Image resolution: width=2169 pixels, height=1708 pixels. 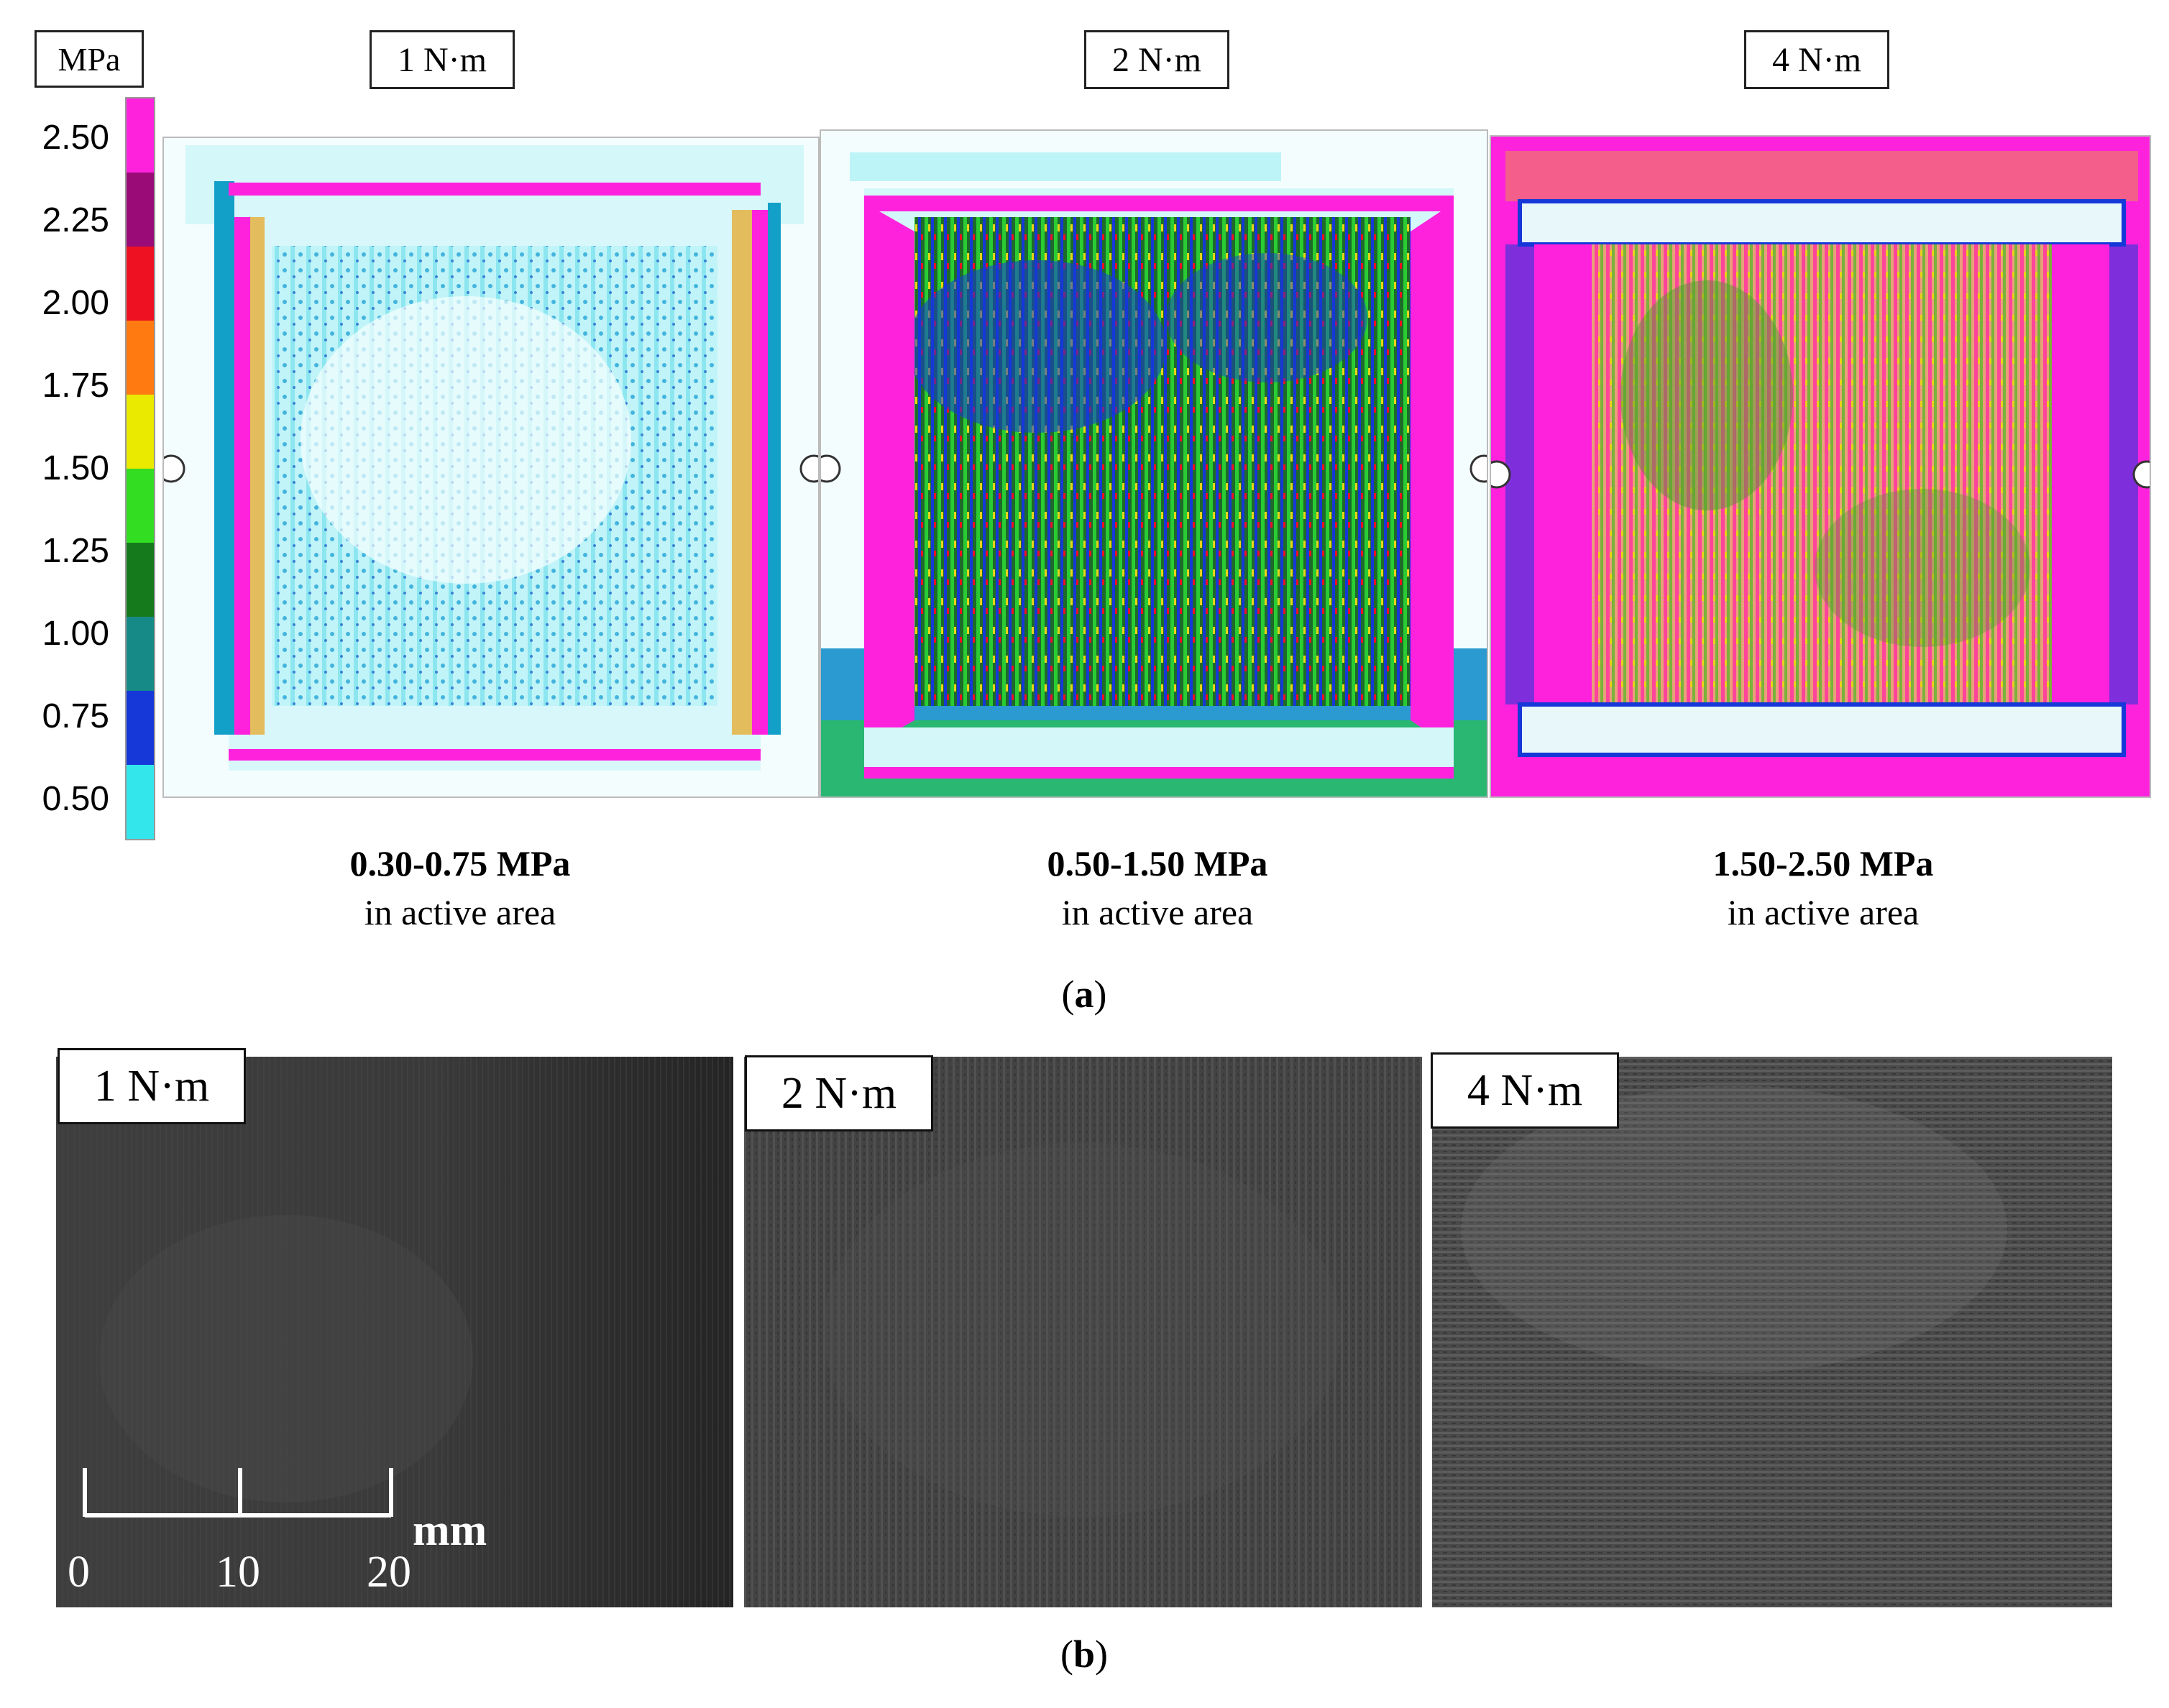 I want to click on photo-torque-label-3: 4 N·m, so click(x=1525, y=1090).